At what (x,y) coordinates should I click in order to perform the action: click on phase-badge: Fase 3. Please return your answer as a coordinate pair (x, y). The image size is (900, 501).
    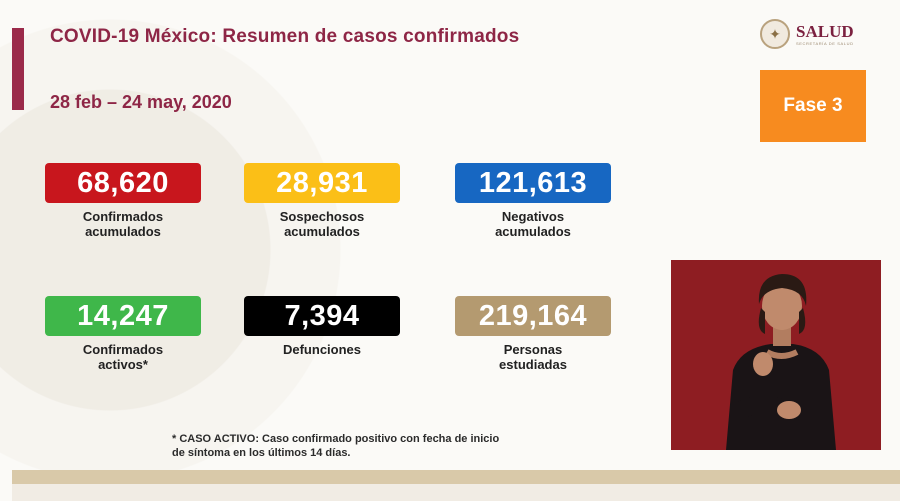
    Looking at the image, I should click on (813, 106).